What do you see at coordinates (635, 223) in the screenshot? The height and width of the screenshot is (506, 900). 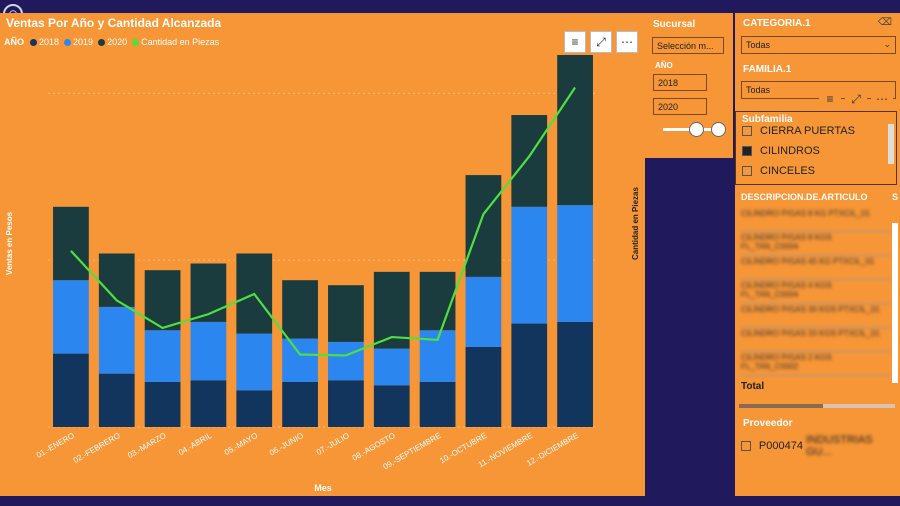 I see `y-axis-title-right: Cantidad en Piezas` at bounding box center [635, 223].